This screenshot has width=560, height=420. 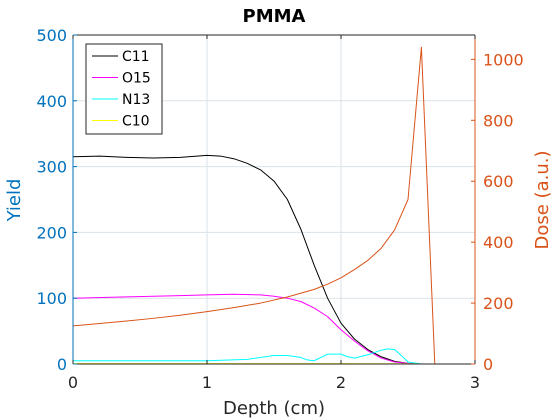 I want to click on legend-label-n13: N13, so click(x=136, y=100).